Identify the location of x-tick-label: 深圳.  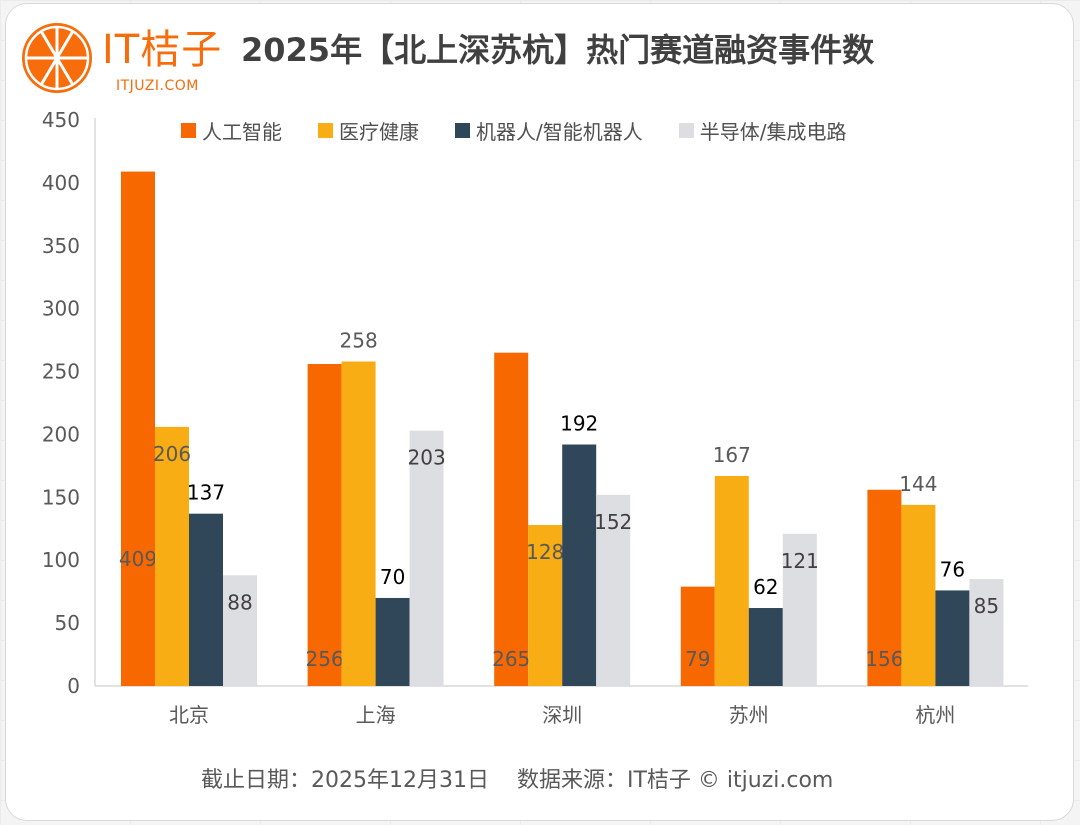
(562, 715).